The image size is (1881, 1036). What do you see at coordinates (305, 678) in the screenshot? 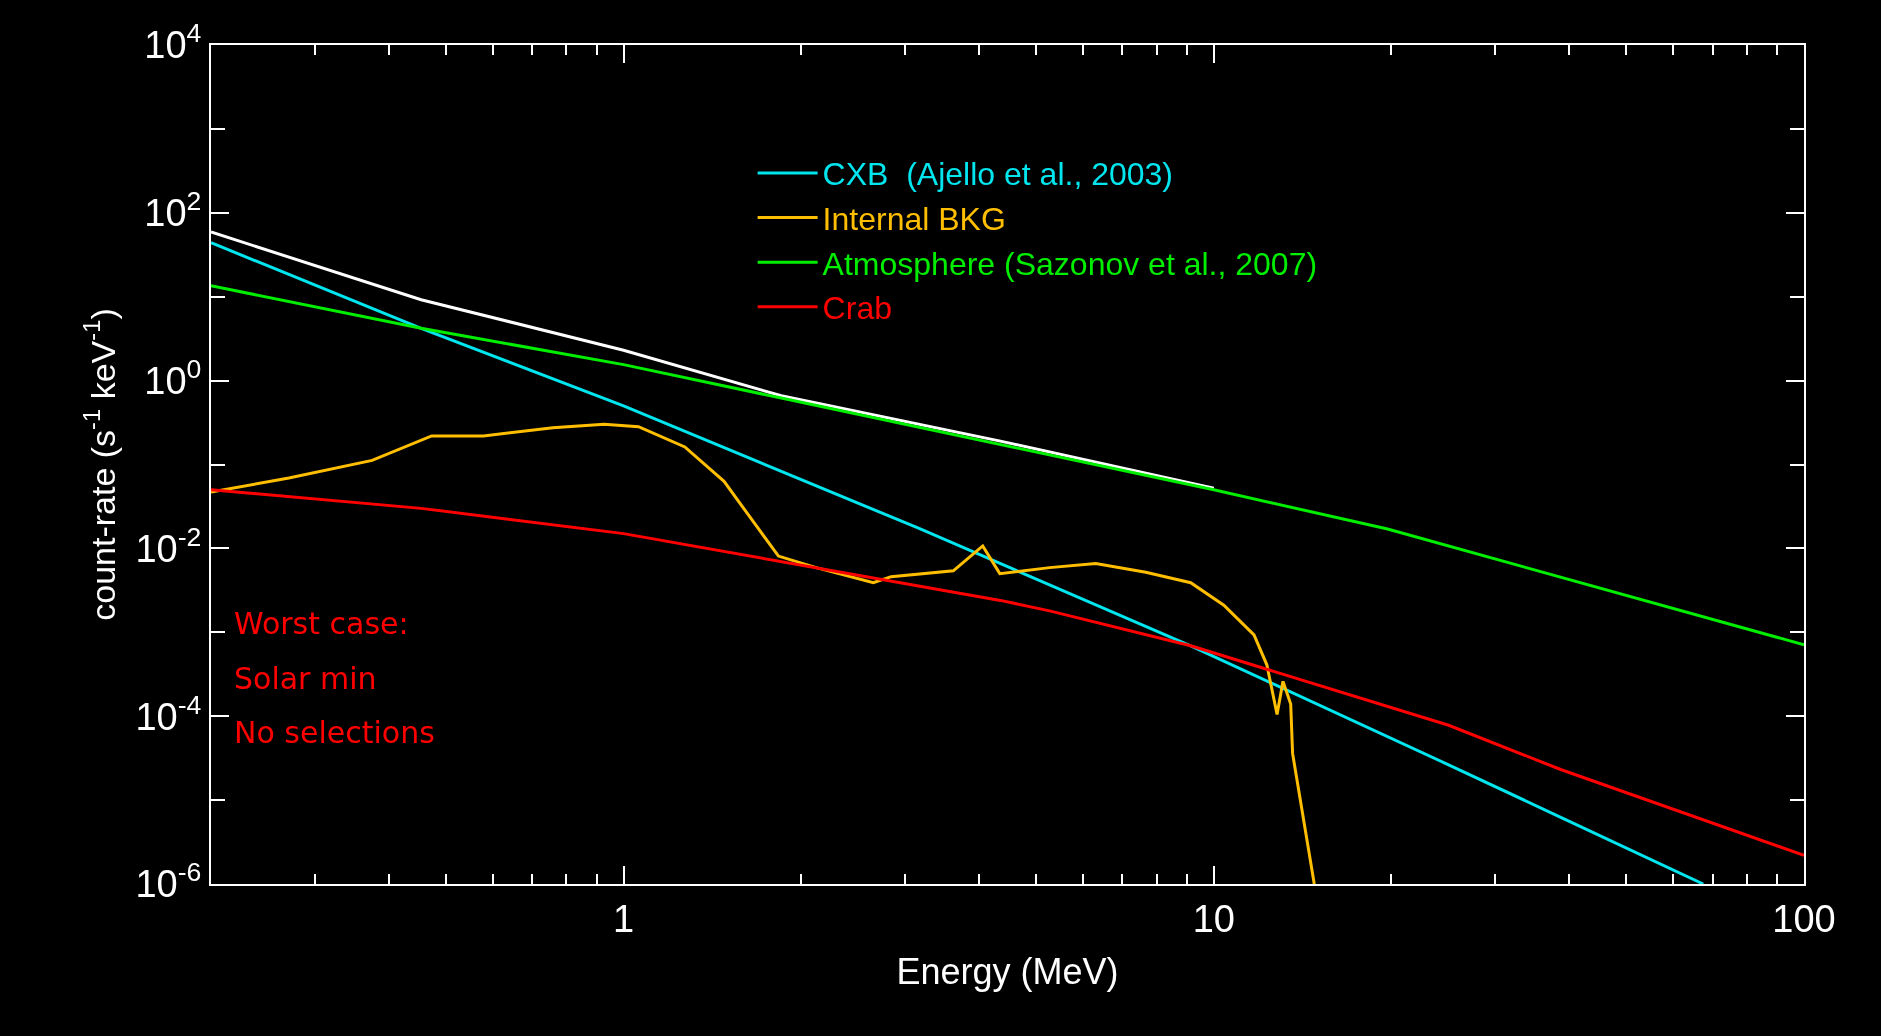
I see `annotation: Solar min` at bounding box center [305, 678].